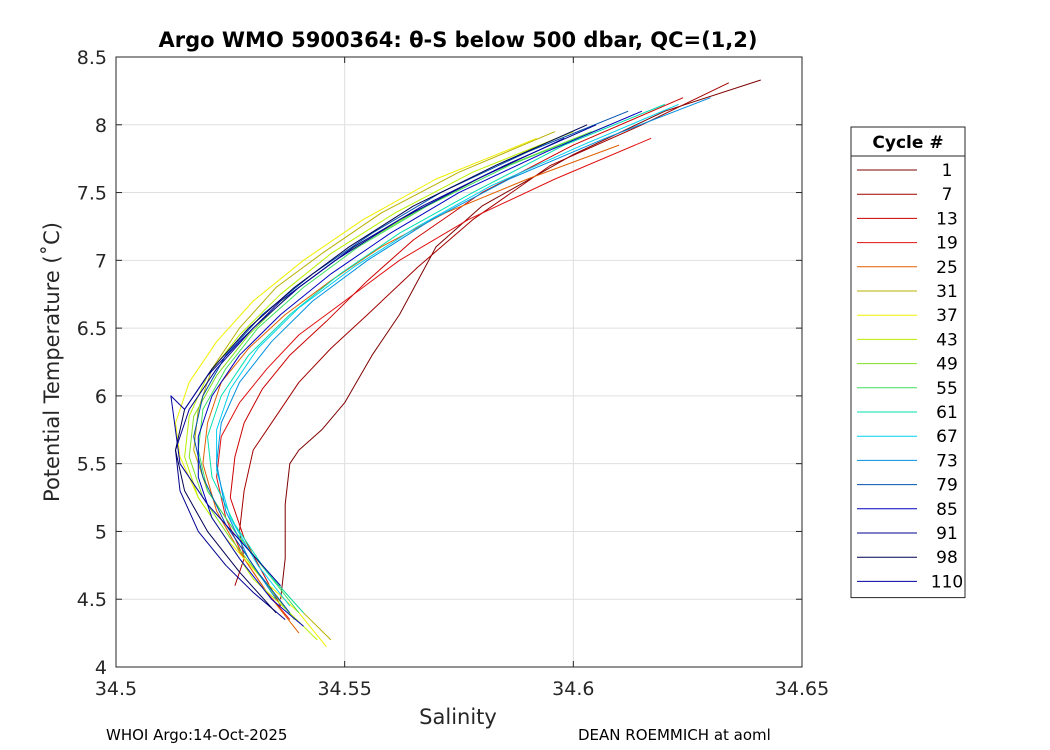 The height and width of the screenshot is (750, 1050). What do you see at coordinates (458, 717) in the screenshot?
I see `x-axis-label: Salinity` at bounding box center [458, 717].